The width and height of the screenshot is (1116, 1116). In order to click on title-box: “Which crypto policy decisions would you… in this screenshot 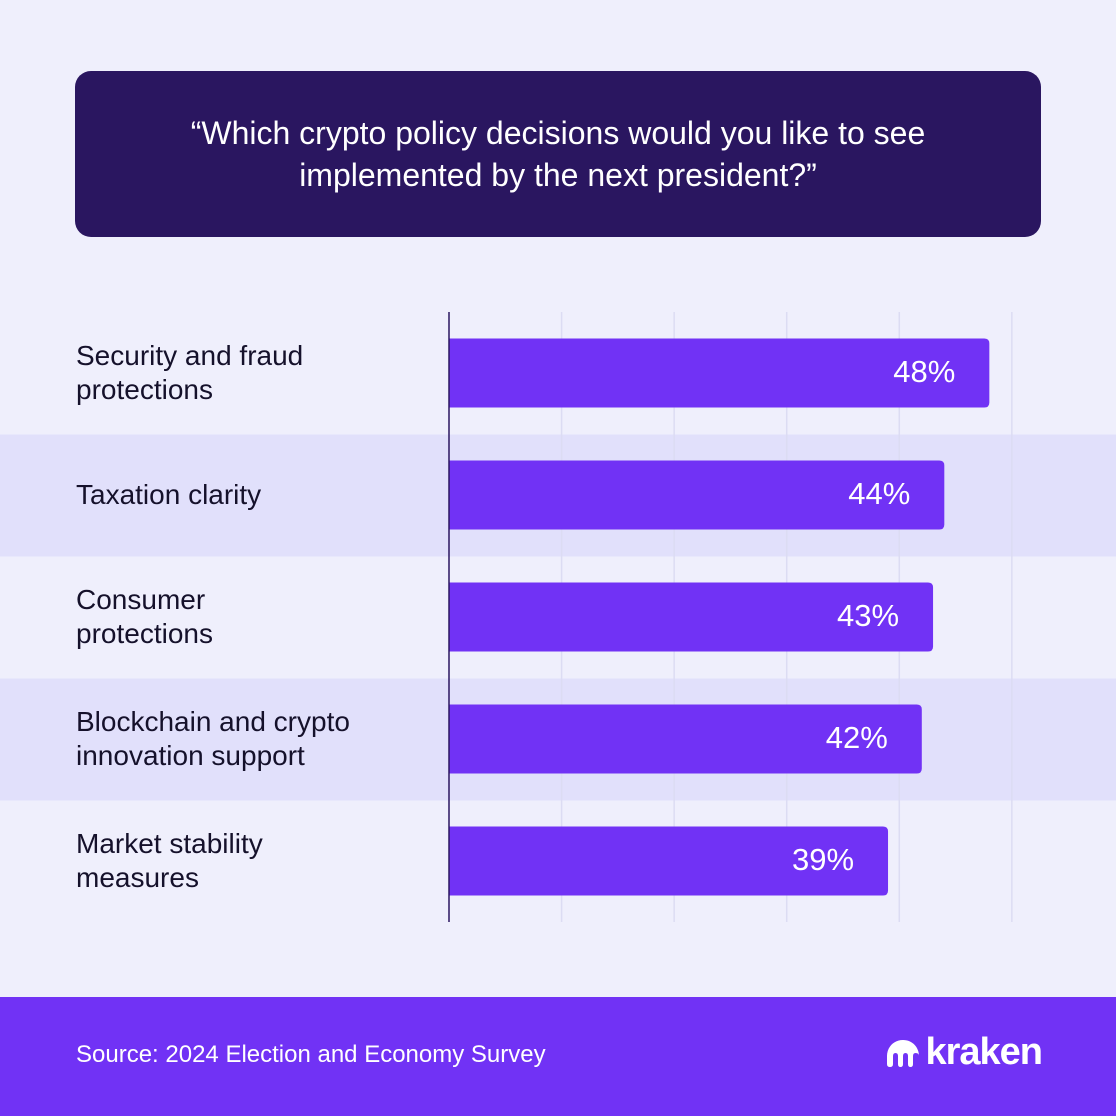, I will do `click(558, 154)`.